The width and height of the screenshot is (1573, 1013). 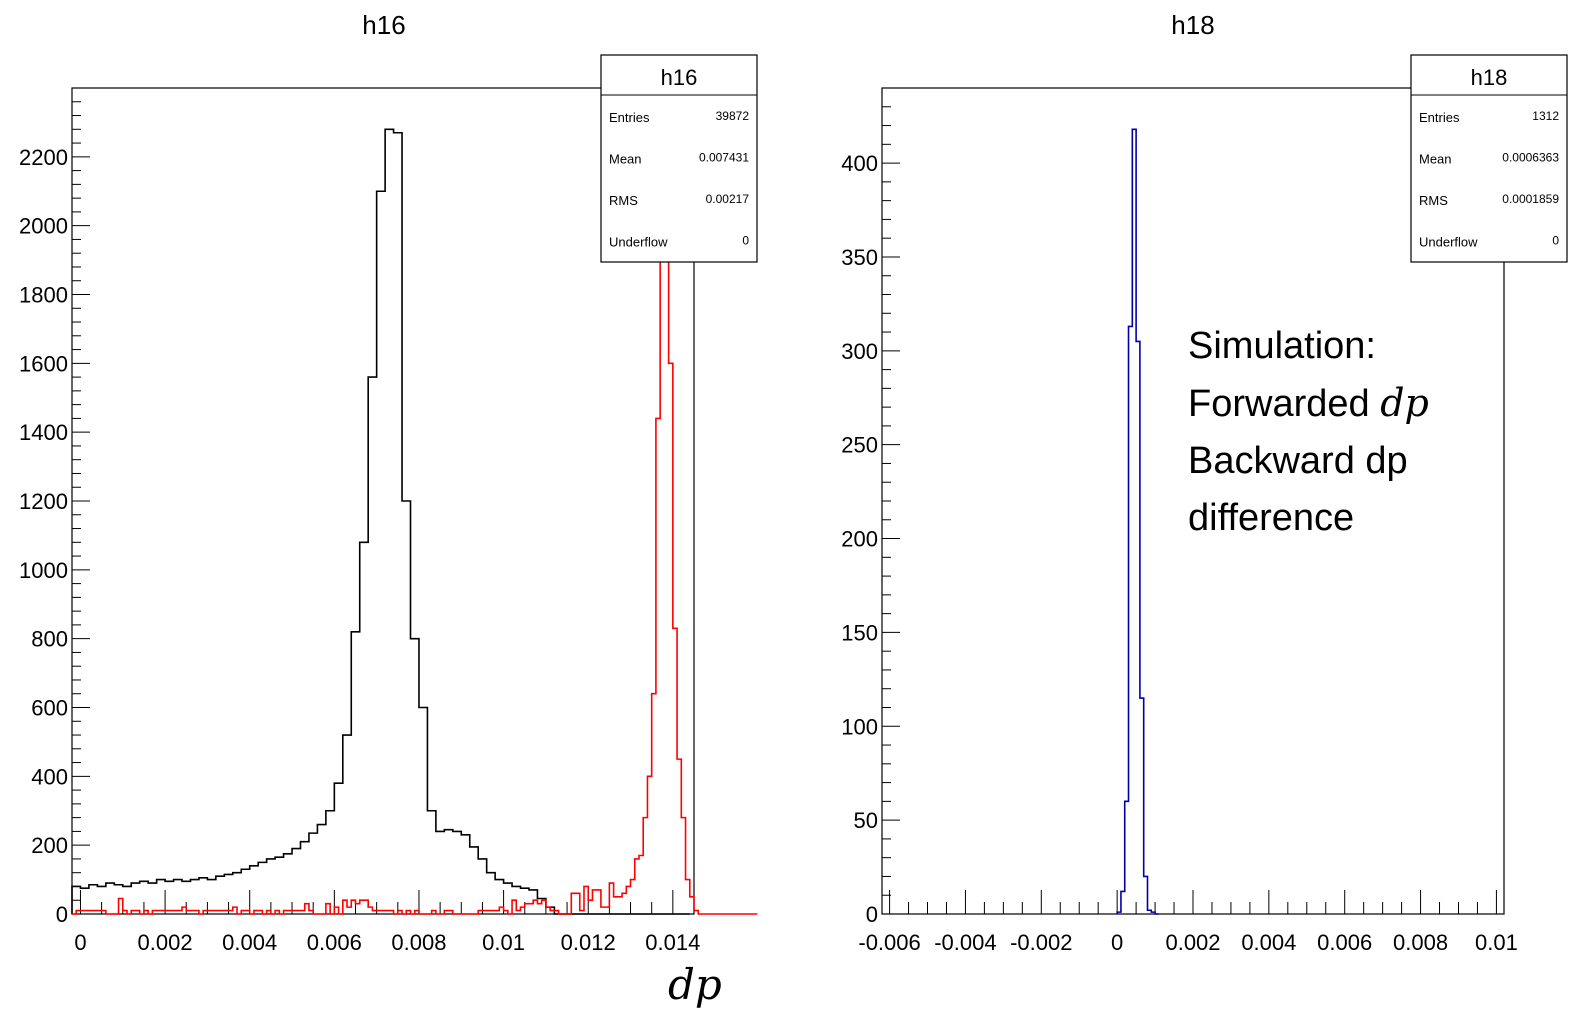 I want to click on annotation-line-4: difference, so click(x=1271, y=518).